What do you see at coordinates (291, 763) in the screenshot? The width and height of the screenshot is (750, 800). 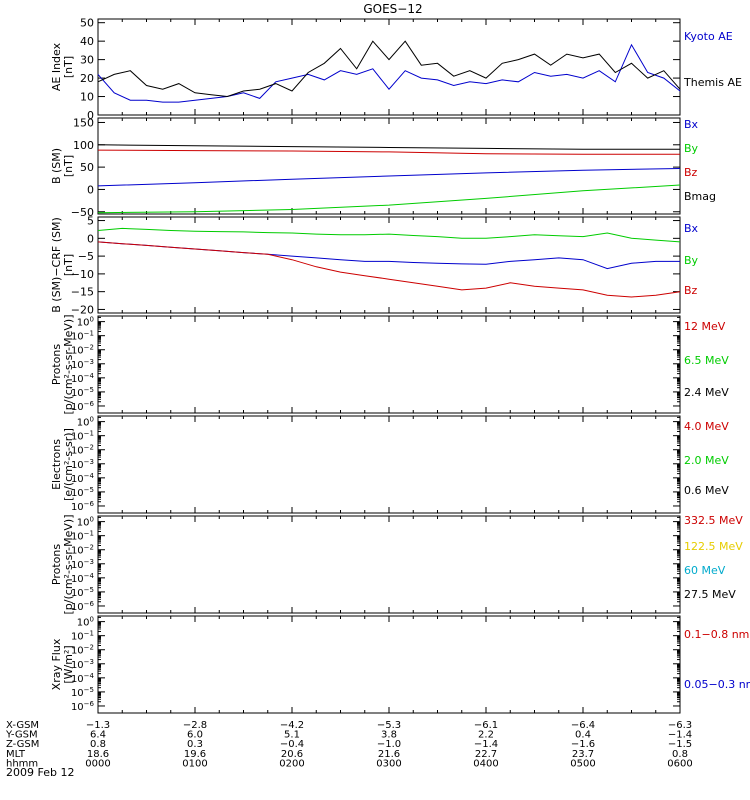 I see `ephemeris-value: 0200` at bounding box center [291, 763].